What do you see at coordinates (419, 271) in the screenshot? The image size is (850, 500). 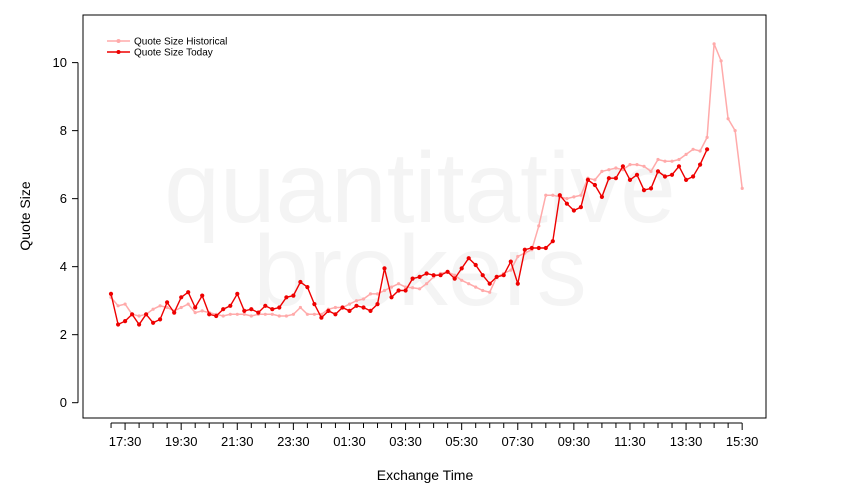 I see `watermark-line-2: brokers` at bounding box center [419, 271].